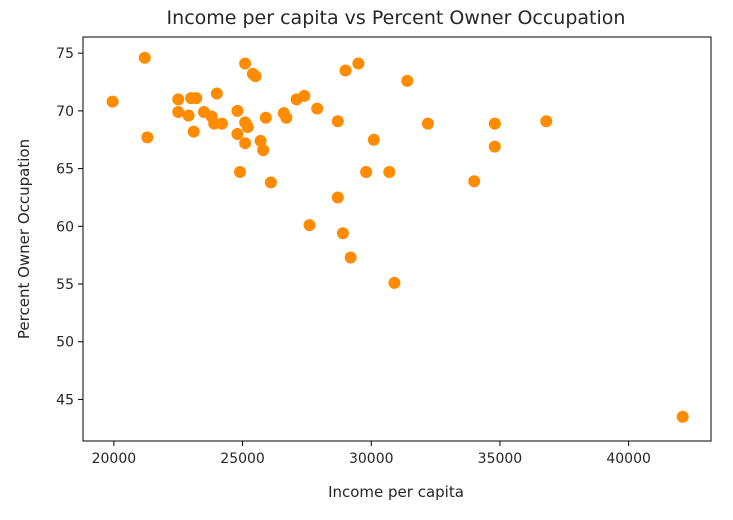  What do you see at coordinates (65, 112) in the screenshot?
I see `y-tick-label: 70` at bounding box center [65, 112].